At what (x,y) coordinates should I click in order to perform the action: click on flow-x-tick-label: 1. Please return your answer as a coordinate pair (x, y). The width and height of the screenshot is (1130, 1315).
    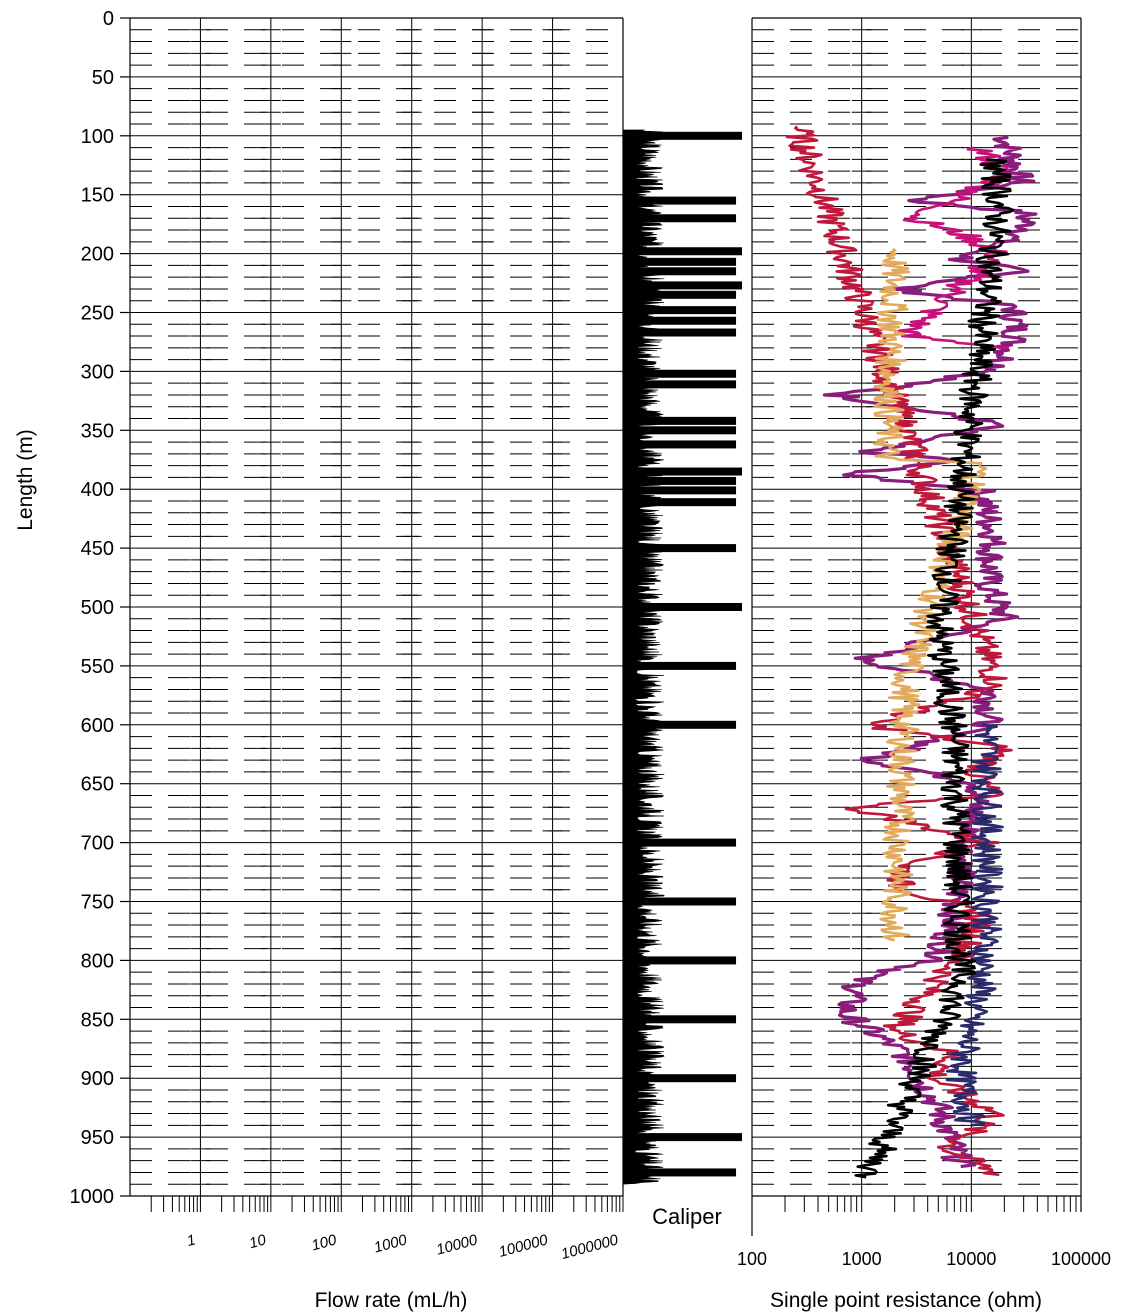
    Looking at the image, I should click on (191, 1240).